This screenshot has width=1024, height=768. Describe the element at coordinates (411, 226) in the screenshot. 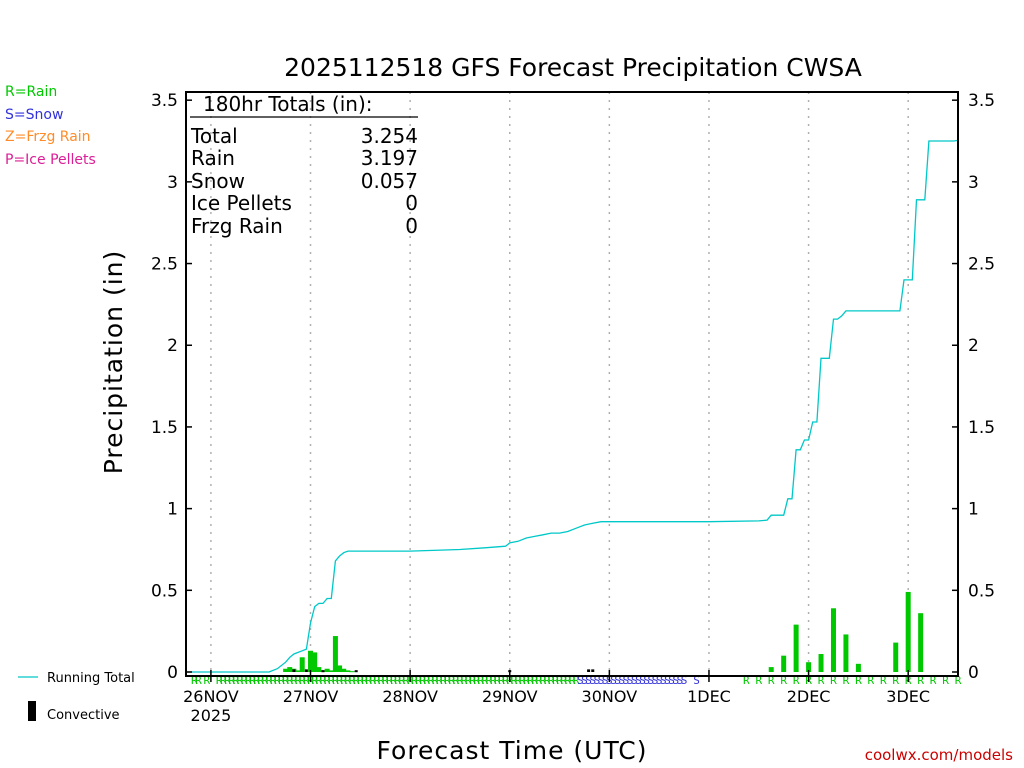

I see `totals-value-frzg: 0` at that location.